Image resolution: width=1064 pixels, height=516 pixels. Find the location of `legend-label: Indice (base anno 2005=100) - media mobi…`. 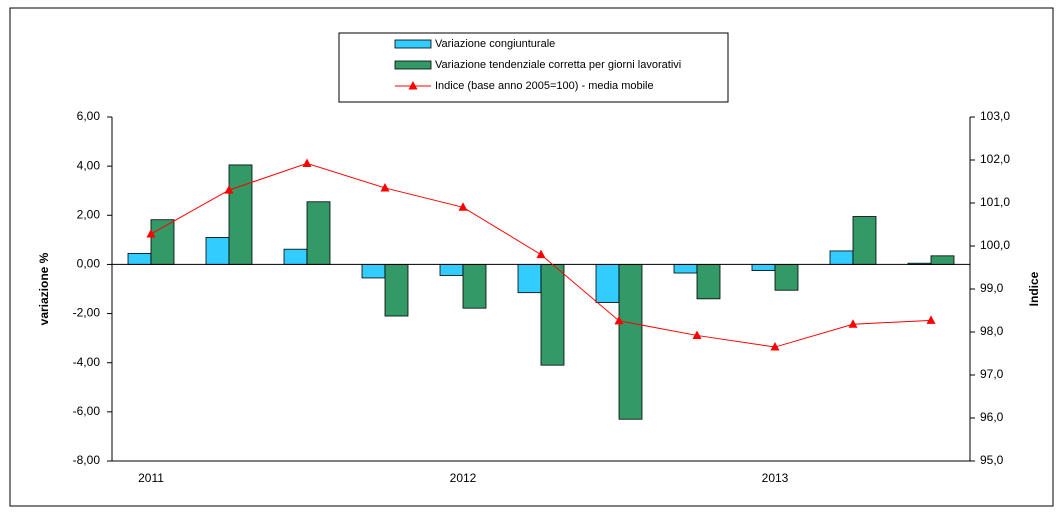

legend-label: Indice (base anno 2005=100) - media mobi… is located at coordinates (544, 86).